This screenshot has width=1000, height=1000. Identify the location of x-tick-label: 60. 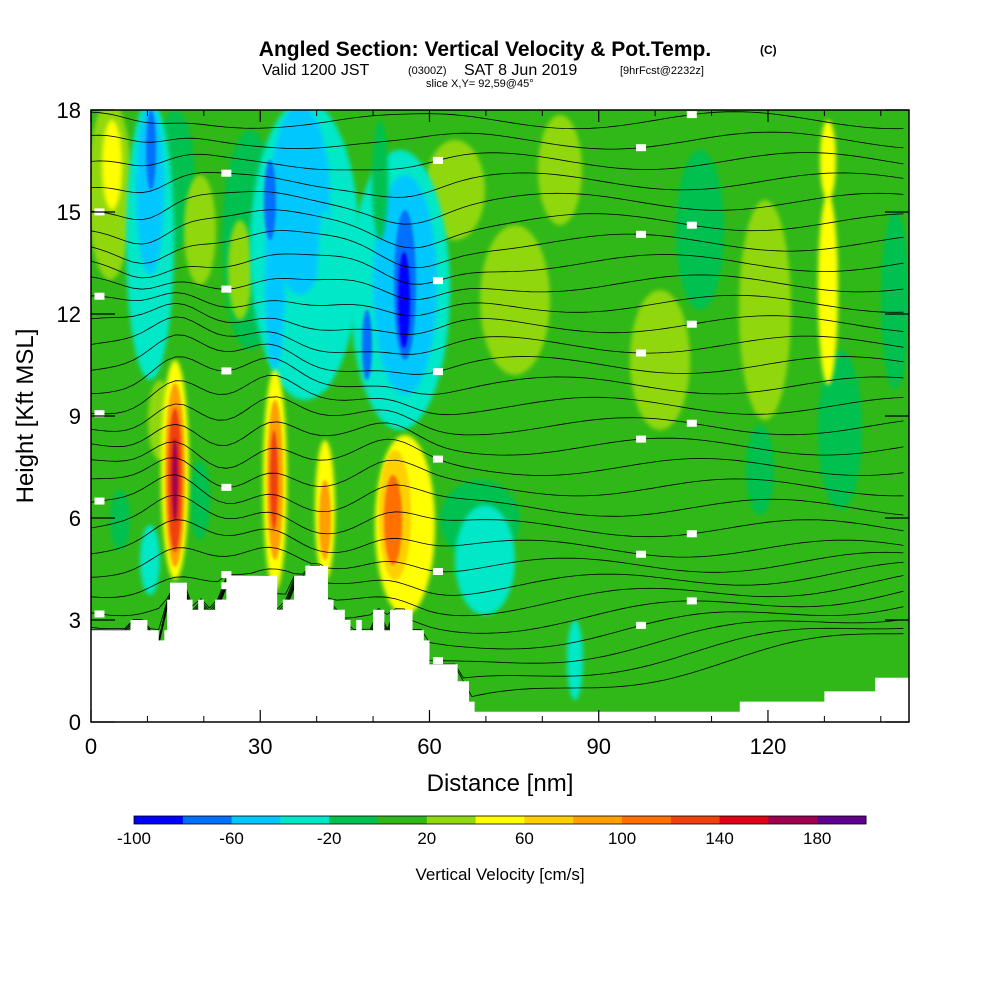
(429, 746).